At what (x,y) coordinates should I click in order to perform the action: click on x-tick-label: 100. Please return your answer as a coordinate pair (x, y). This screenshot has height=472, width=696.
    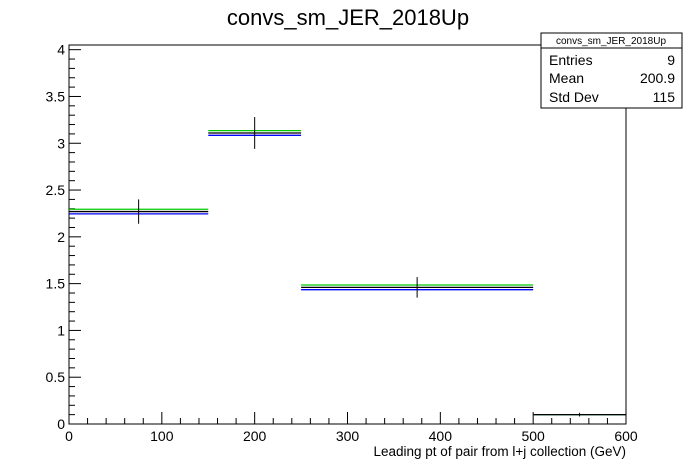
    Looking at the image, I should click on (162, 436).